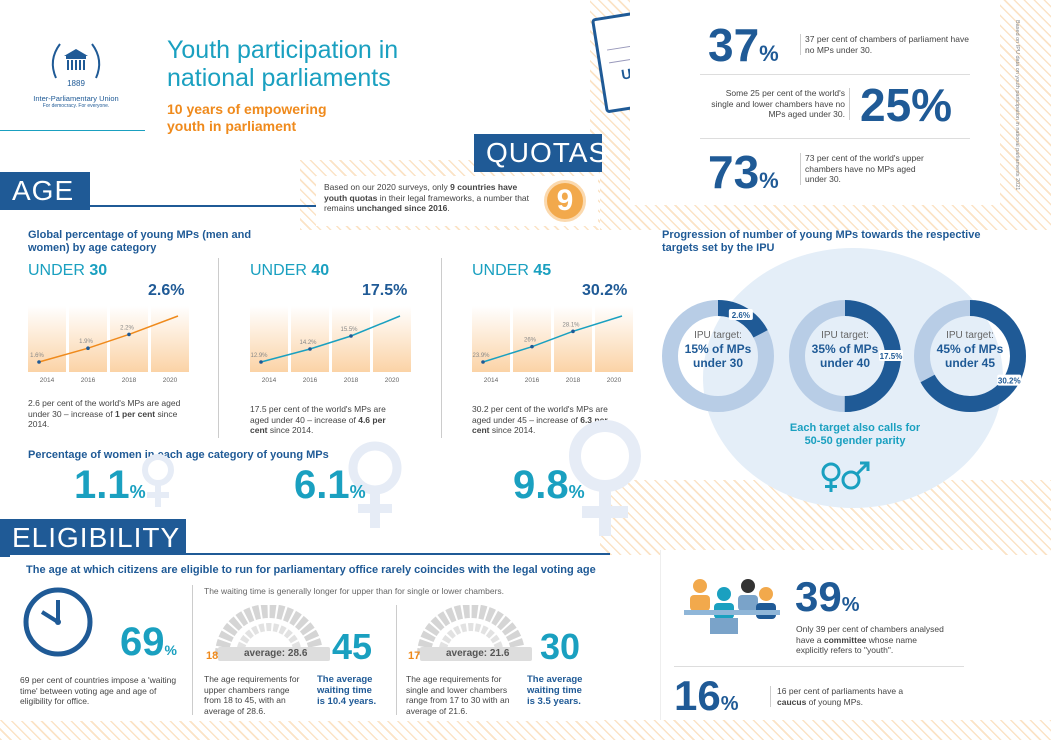  I want to click on committee-box, so click(830, 635).